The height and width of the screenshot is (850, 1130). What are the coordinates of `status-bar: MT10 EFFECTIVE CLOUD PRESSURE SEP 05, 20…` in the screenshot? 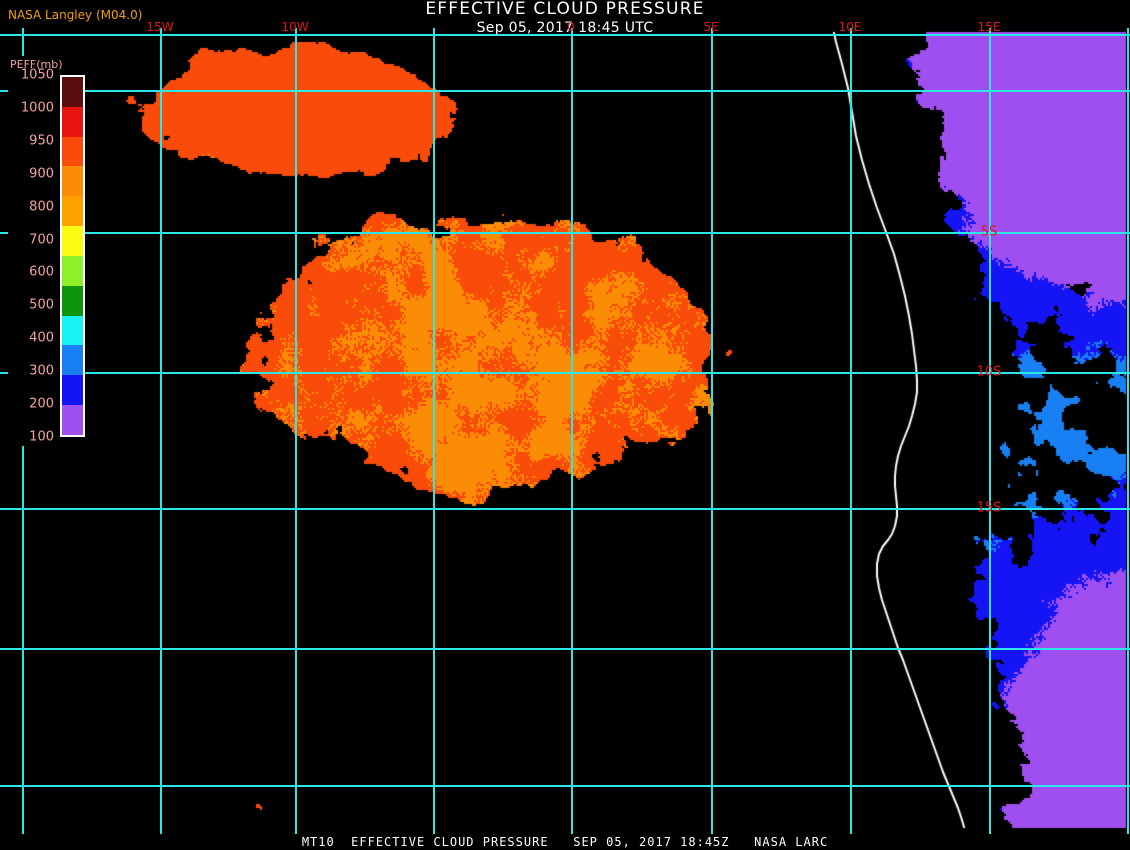 It's located at (565, 842).